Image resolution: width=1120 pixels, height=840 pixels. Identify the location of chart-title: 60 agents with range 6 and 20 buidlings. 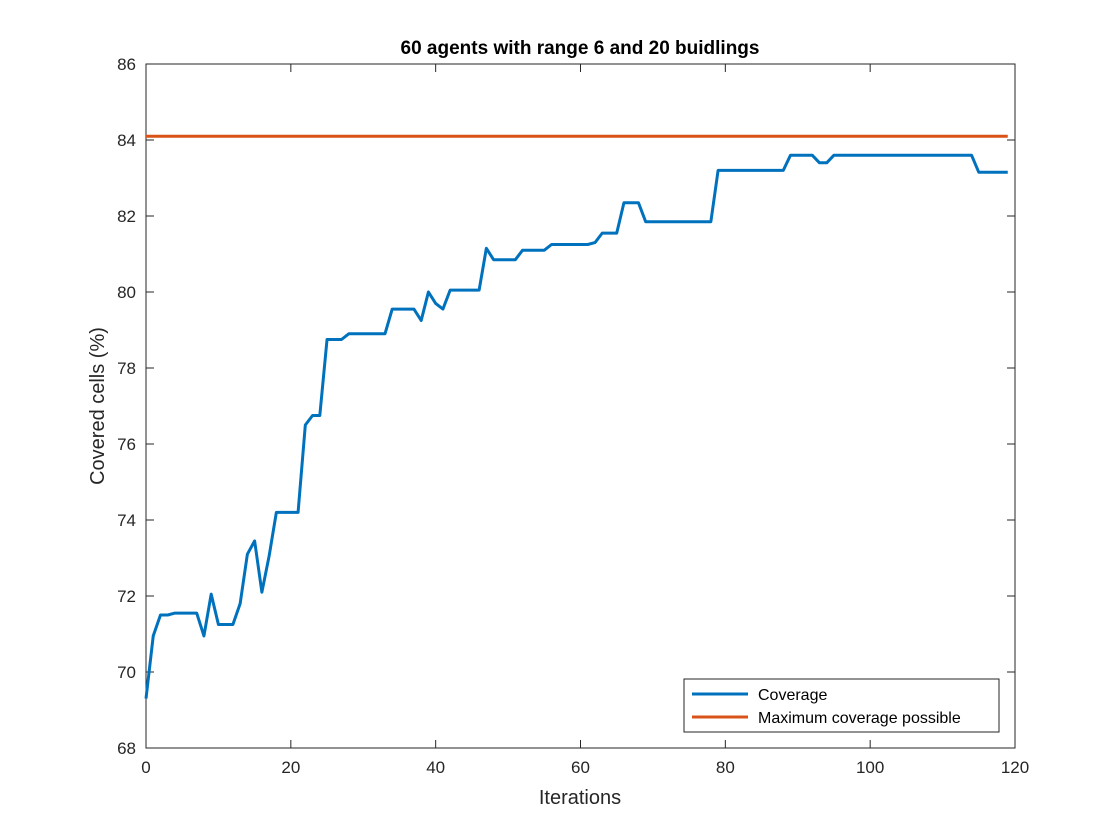
(580, 48).